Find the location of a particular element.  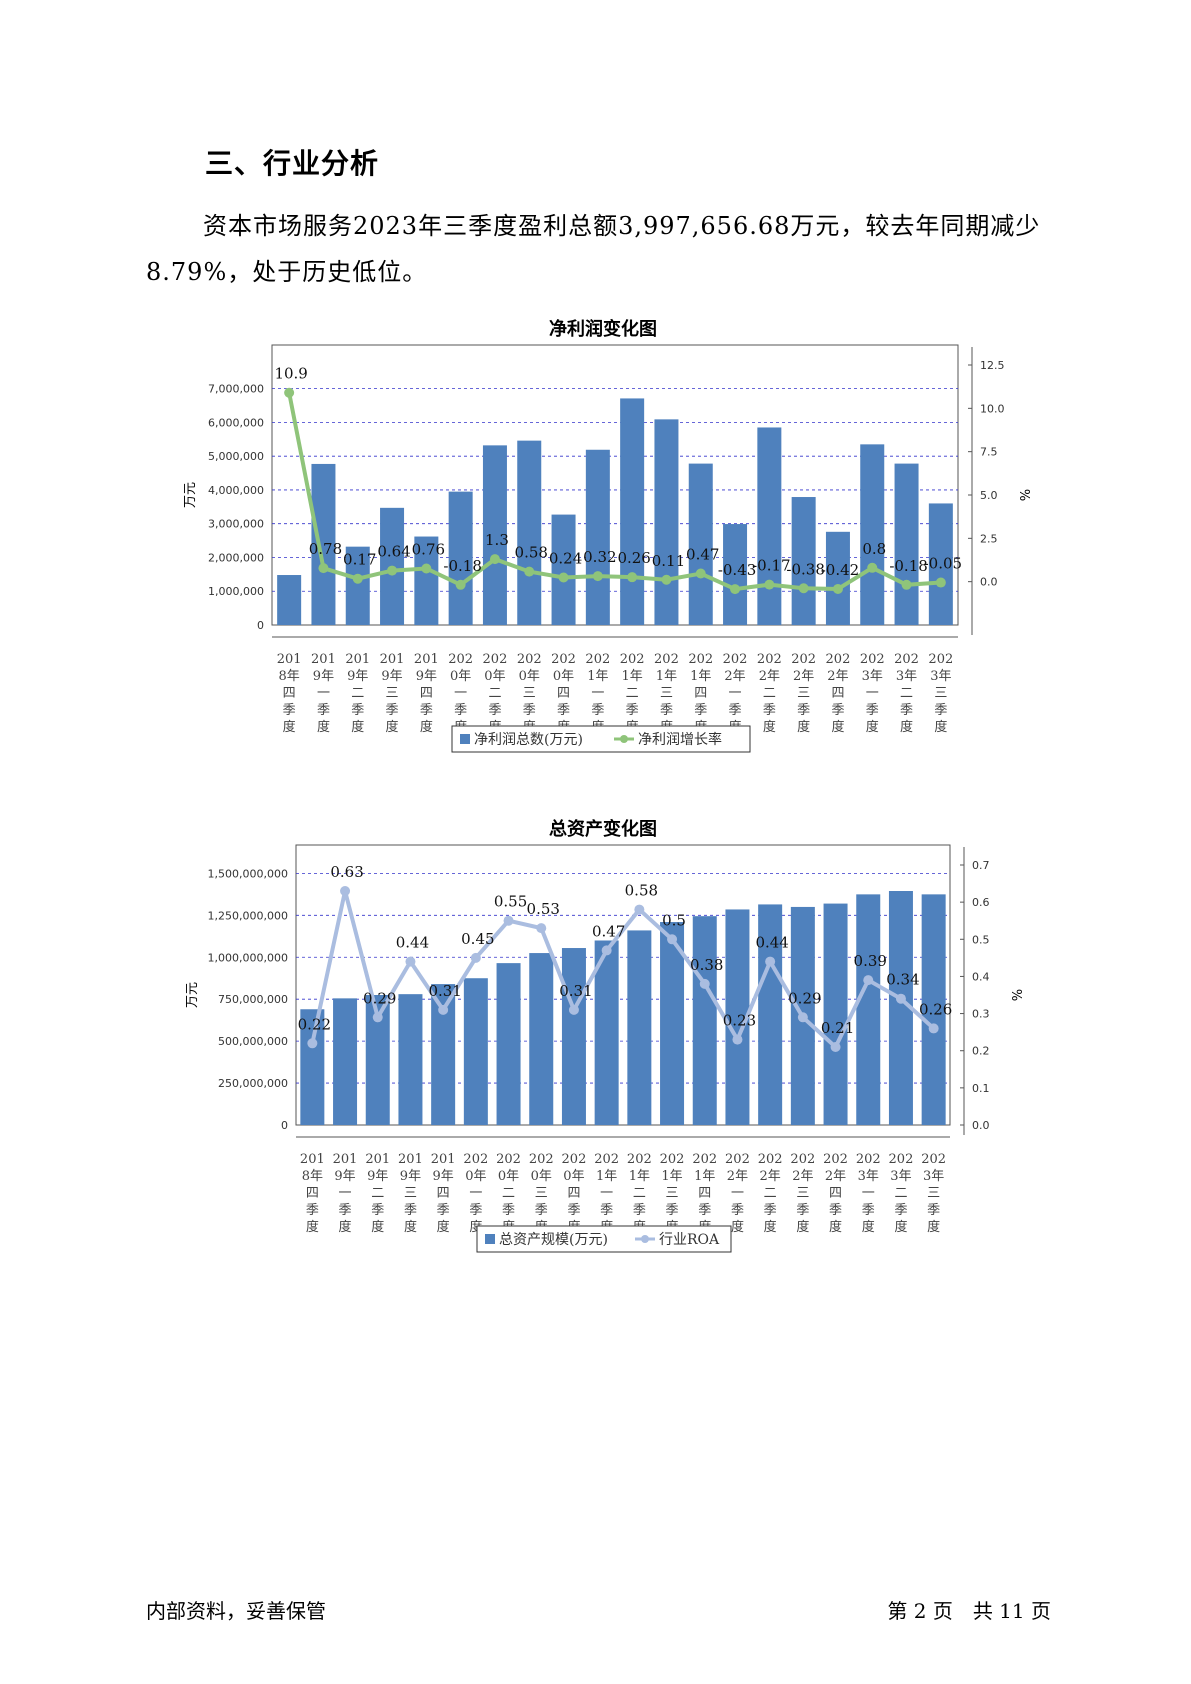

y-tick-label: 1,000,000,000 is located at coordinates (248, 957).